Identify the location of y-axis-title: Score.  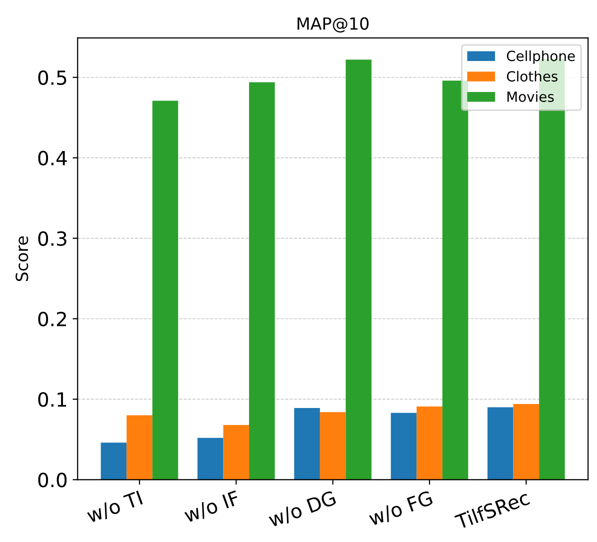
(22, 259).